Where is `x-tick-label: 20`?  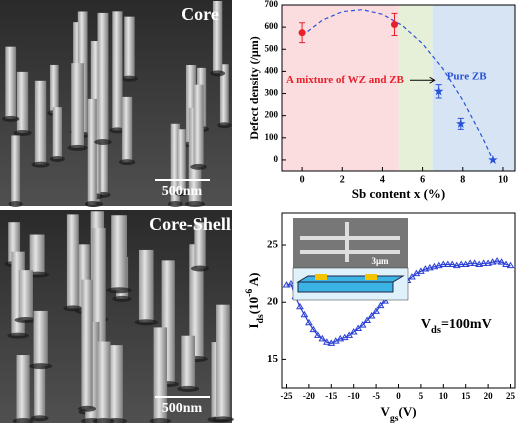
x-tick-label: 20 is located at coordinates (489, 396).